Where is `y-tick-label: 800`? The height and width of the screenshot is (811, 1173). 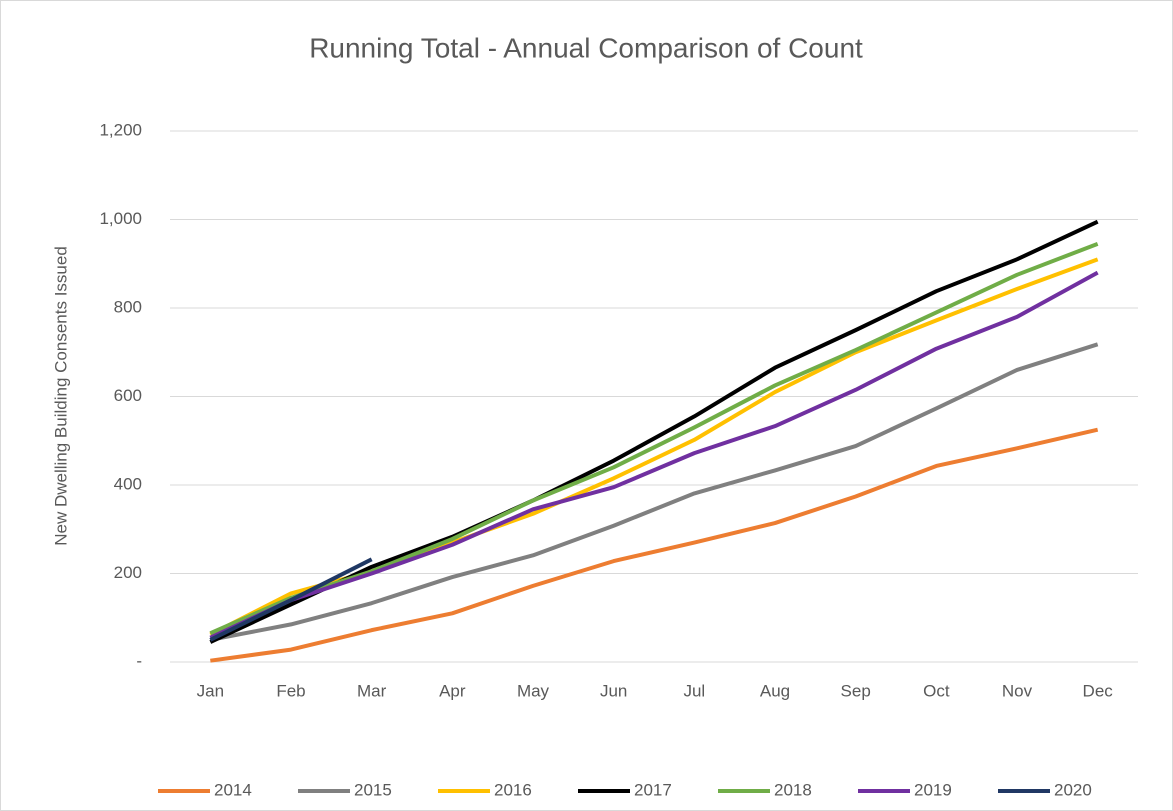 y-tick-label: 800 is located at coordinates (128, 306).